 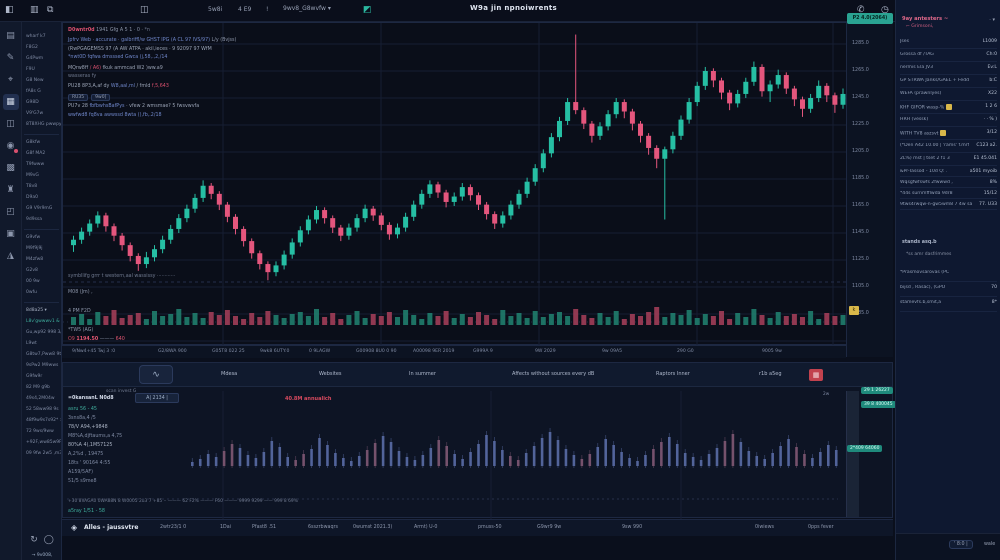 I want to click on sidebar-item: 8d8a25 ▾, so click(x=36, y=310).